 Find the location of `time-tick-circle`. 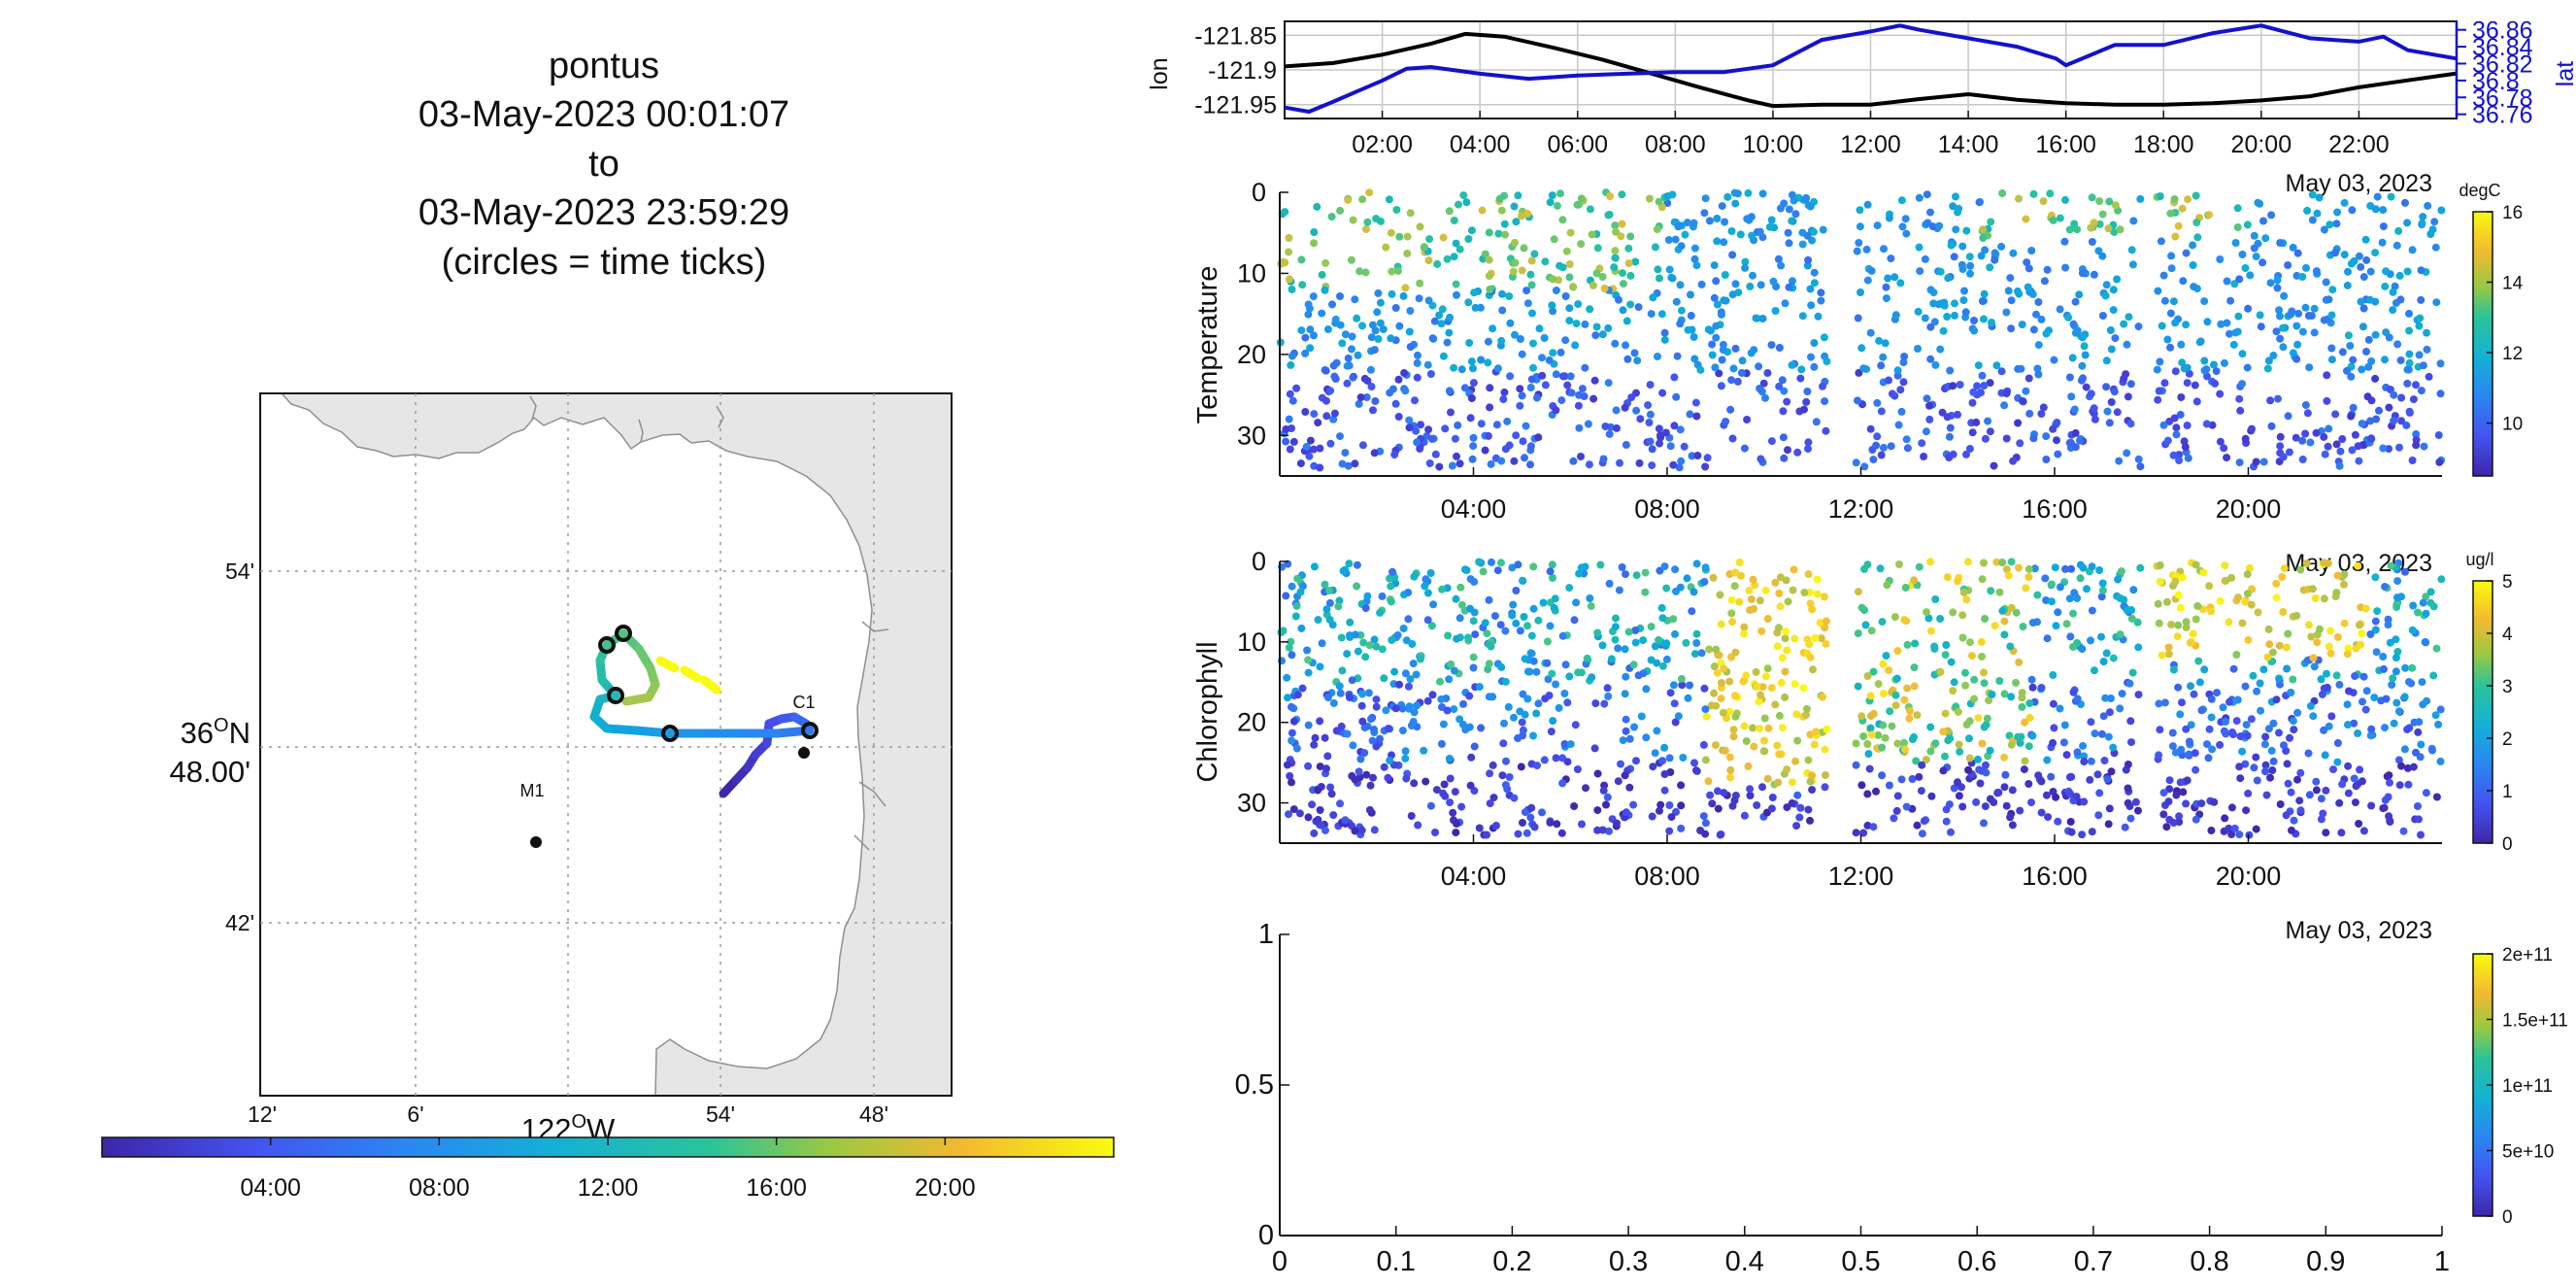

time-tick-circle is located at coordinates (607, 645).